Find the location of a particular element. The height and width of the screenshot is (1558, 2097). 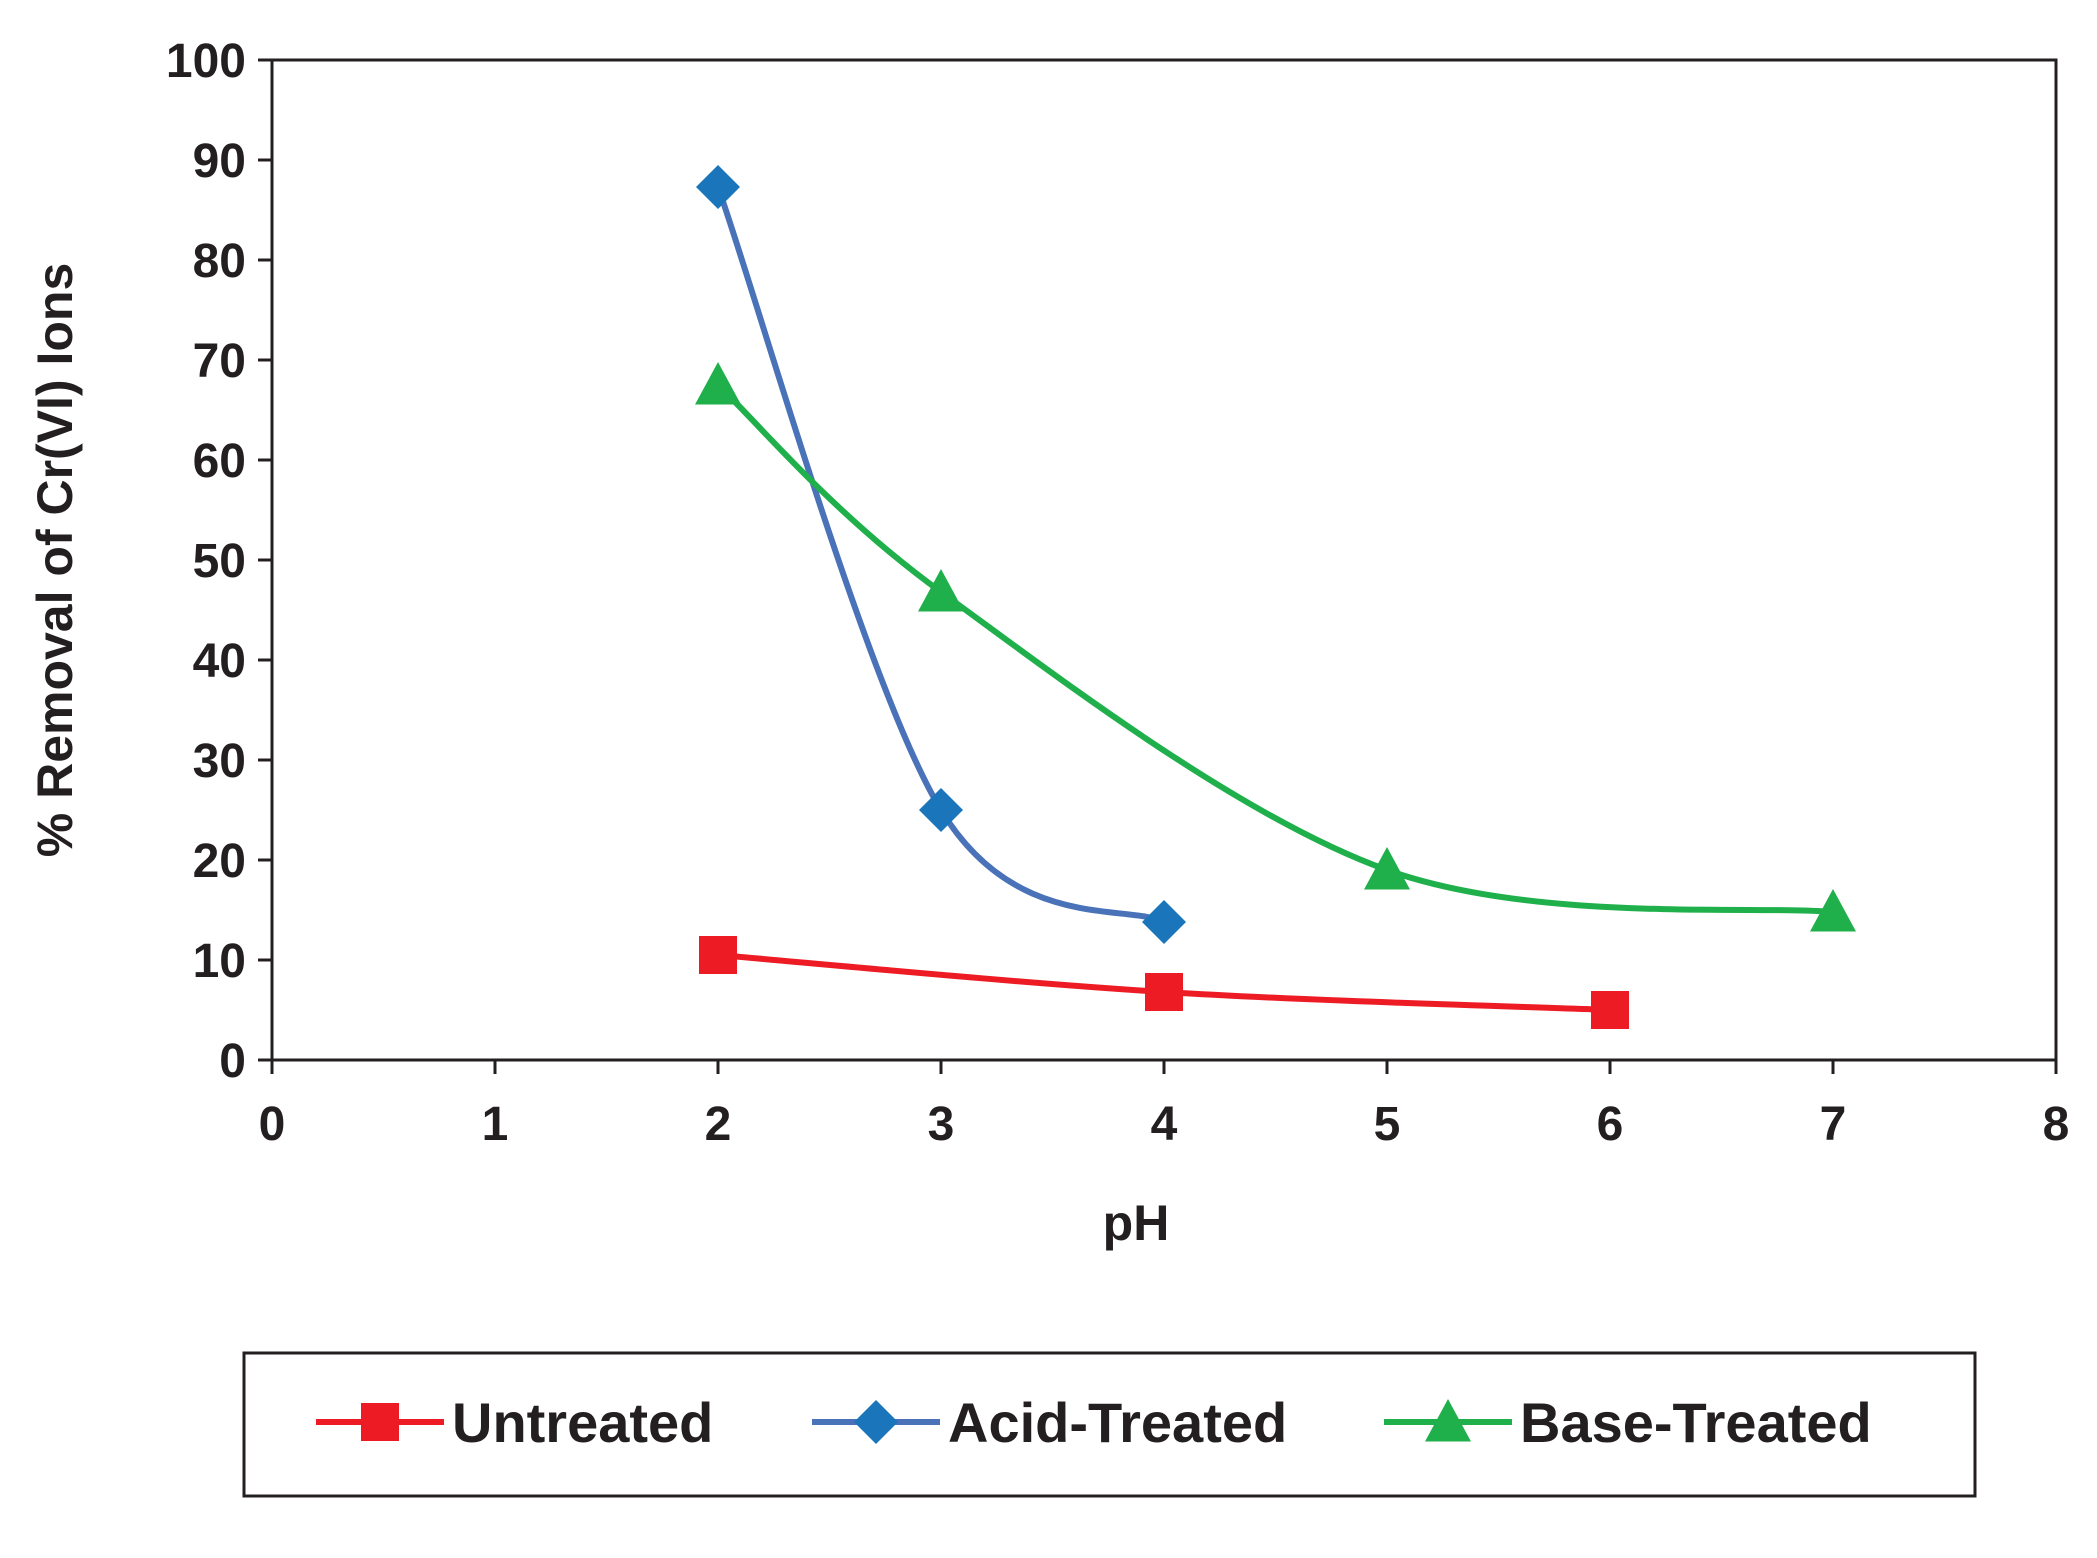

y-axis: 0 10 20 30 40 50 60 70 80 90 100 is located at coordinates (219, 561).